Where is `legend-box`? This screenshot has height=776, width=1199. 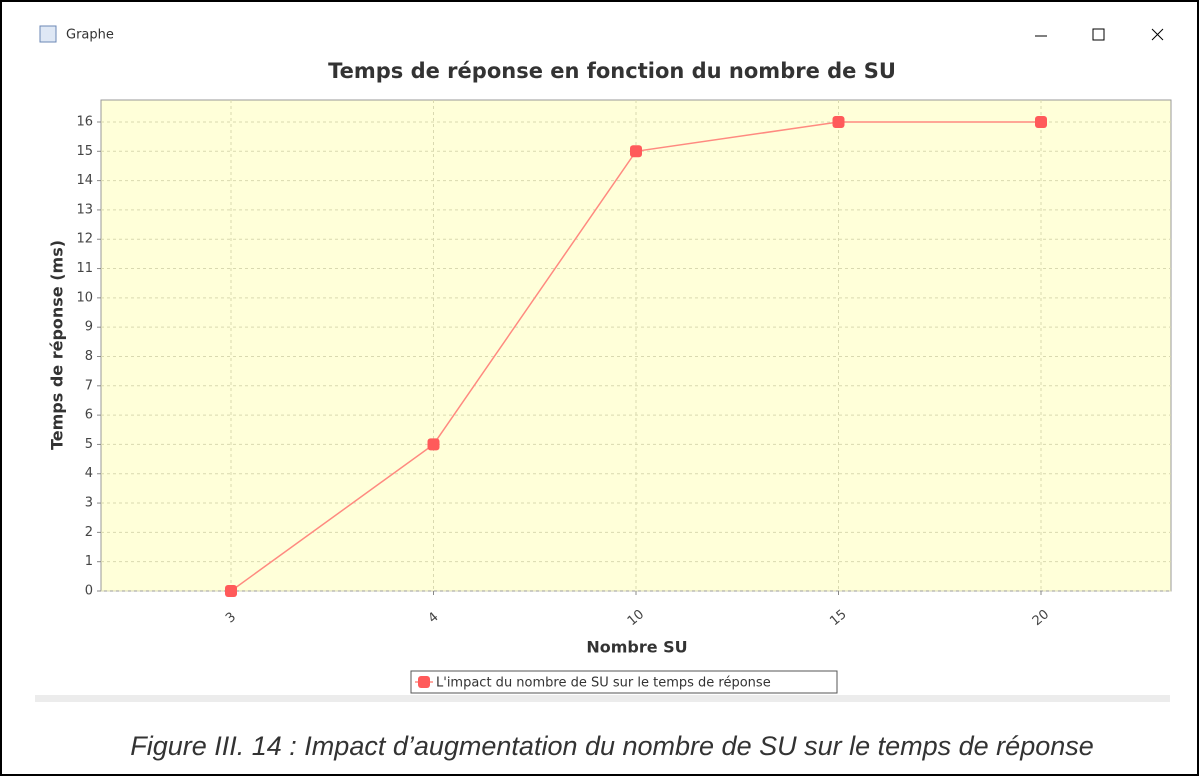
legend-box is located at coordinates (624, 682).